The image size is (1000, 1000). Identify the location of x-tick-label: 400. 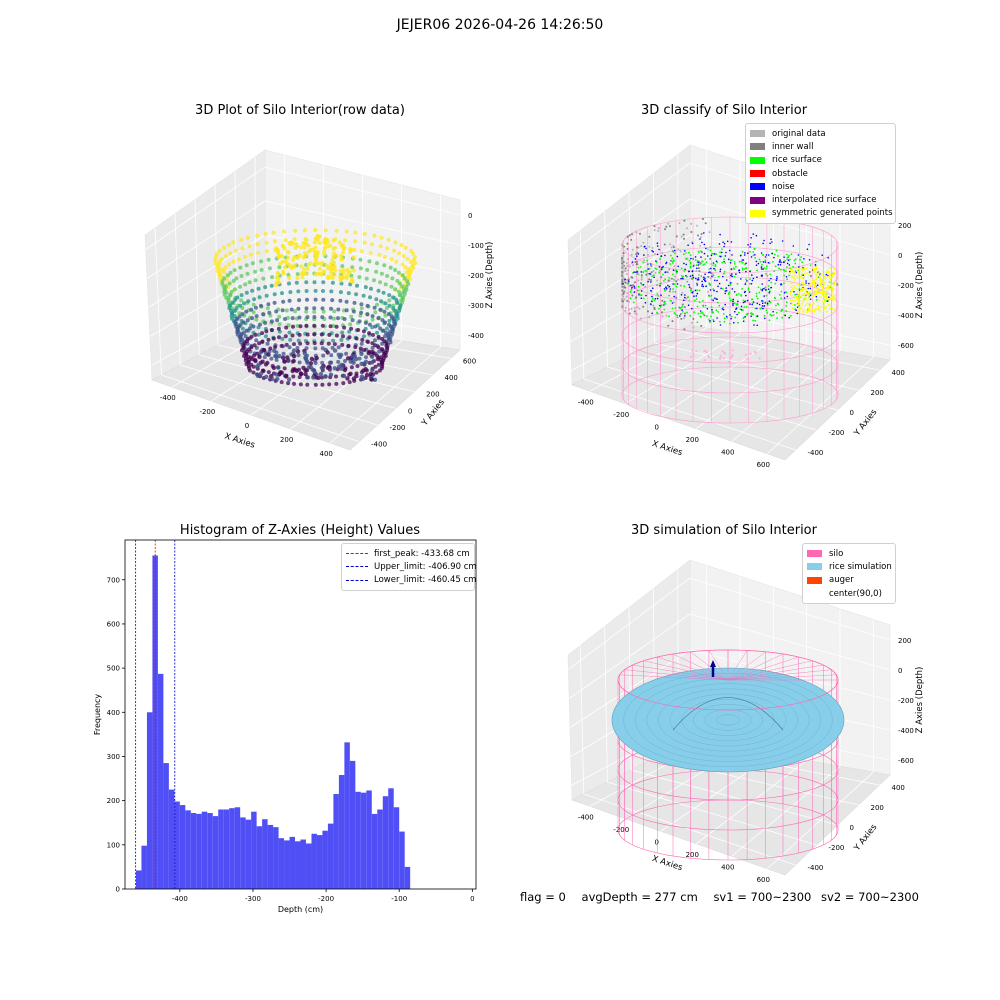
(727, 452).